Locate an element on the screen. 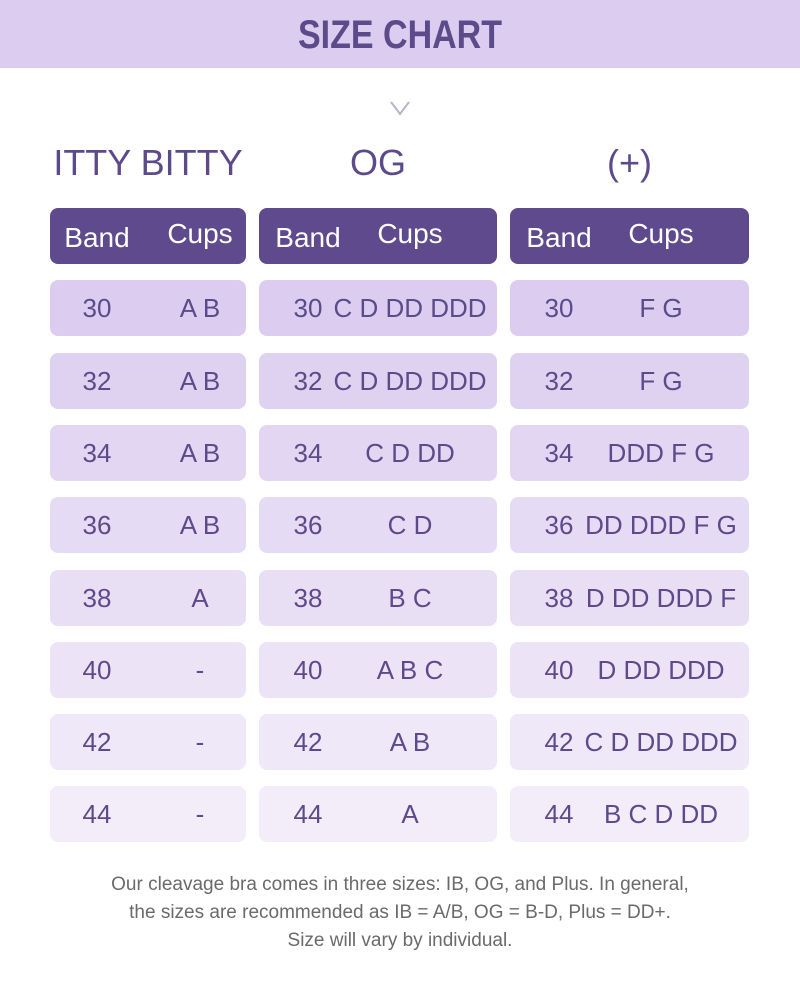  page-title: SIZE CHART is located at coordinates (400, 35).